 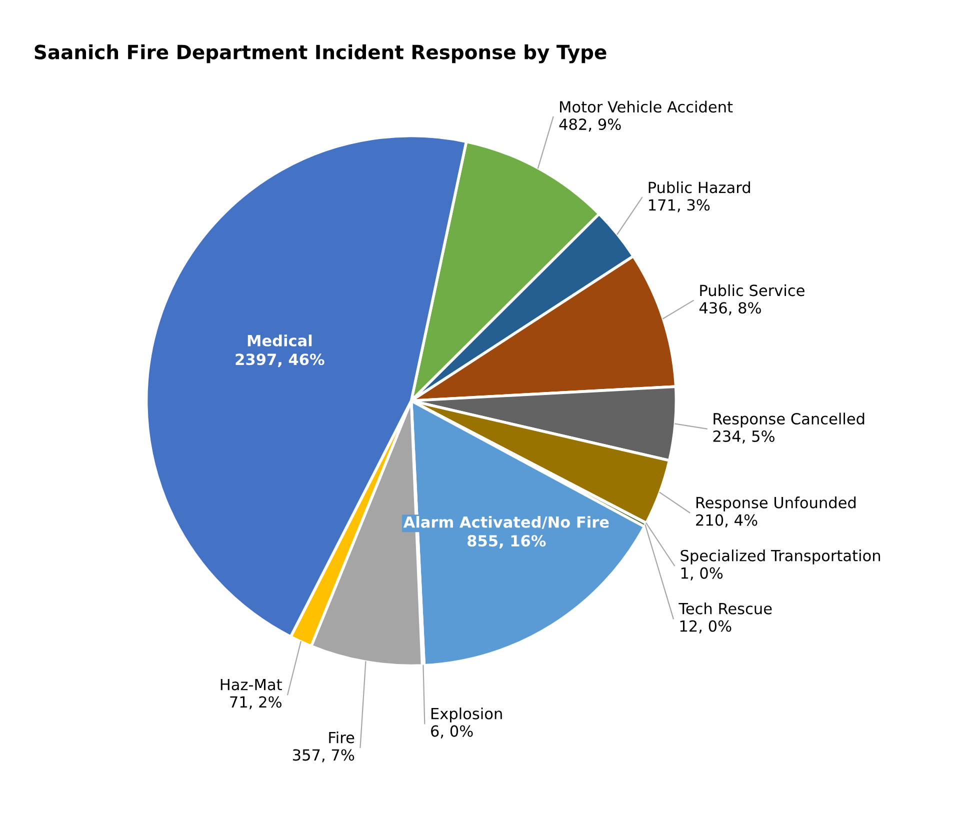 What do you see at coordinates (590, 125) in the screenshot?
I see `data-label: 482, 9%` at bounding box center [590, 125].